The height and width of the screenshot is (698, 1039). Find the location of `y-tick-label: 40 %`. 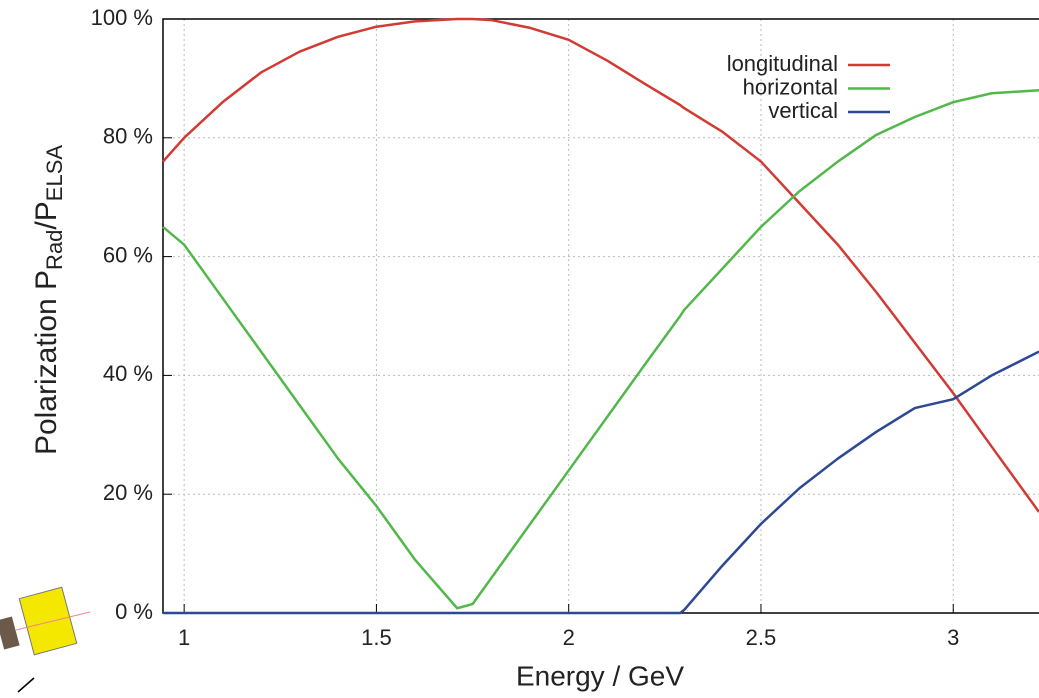

y-tick-label: 40 % is located at coordinates (128, 373).